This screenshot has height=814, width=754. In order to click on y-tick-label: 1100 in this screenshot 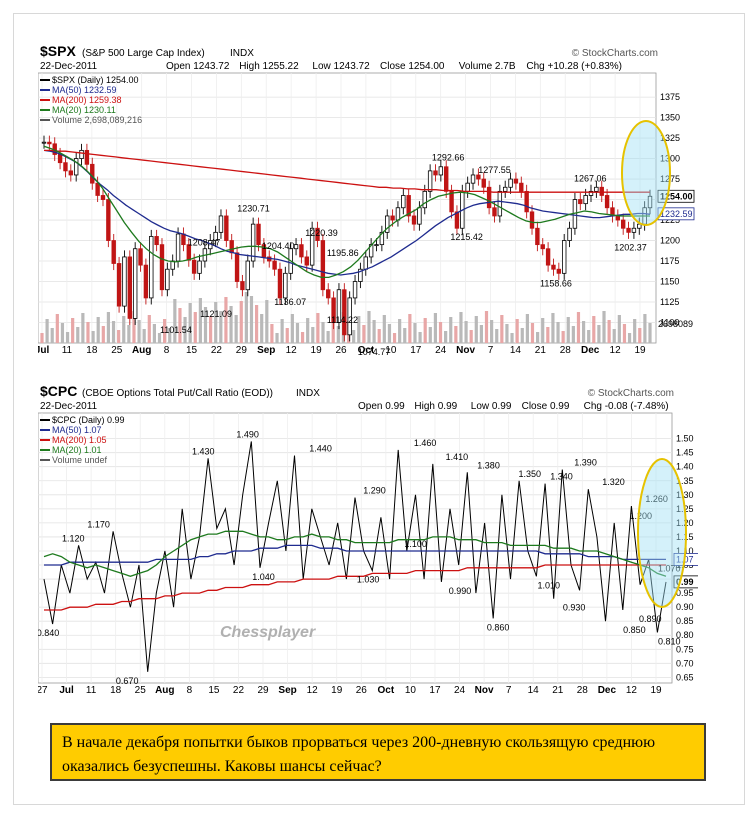, I will do `click(669, 323)`.